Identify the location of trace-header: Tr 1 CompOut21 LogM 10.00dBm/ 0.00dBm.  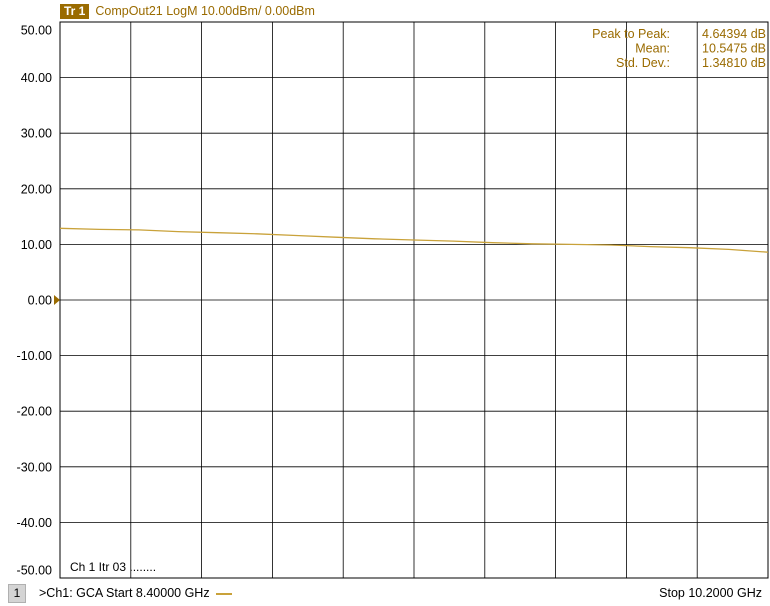
(187, 11).